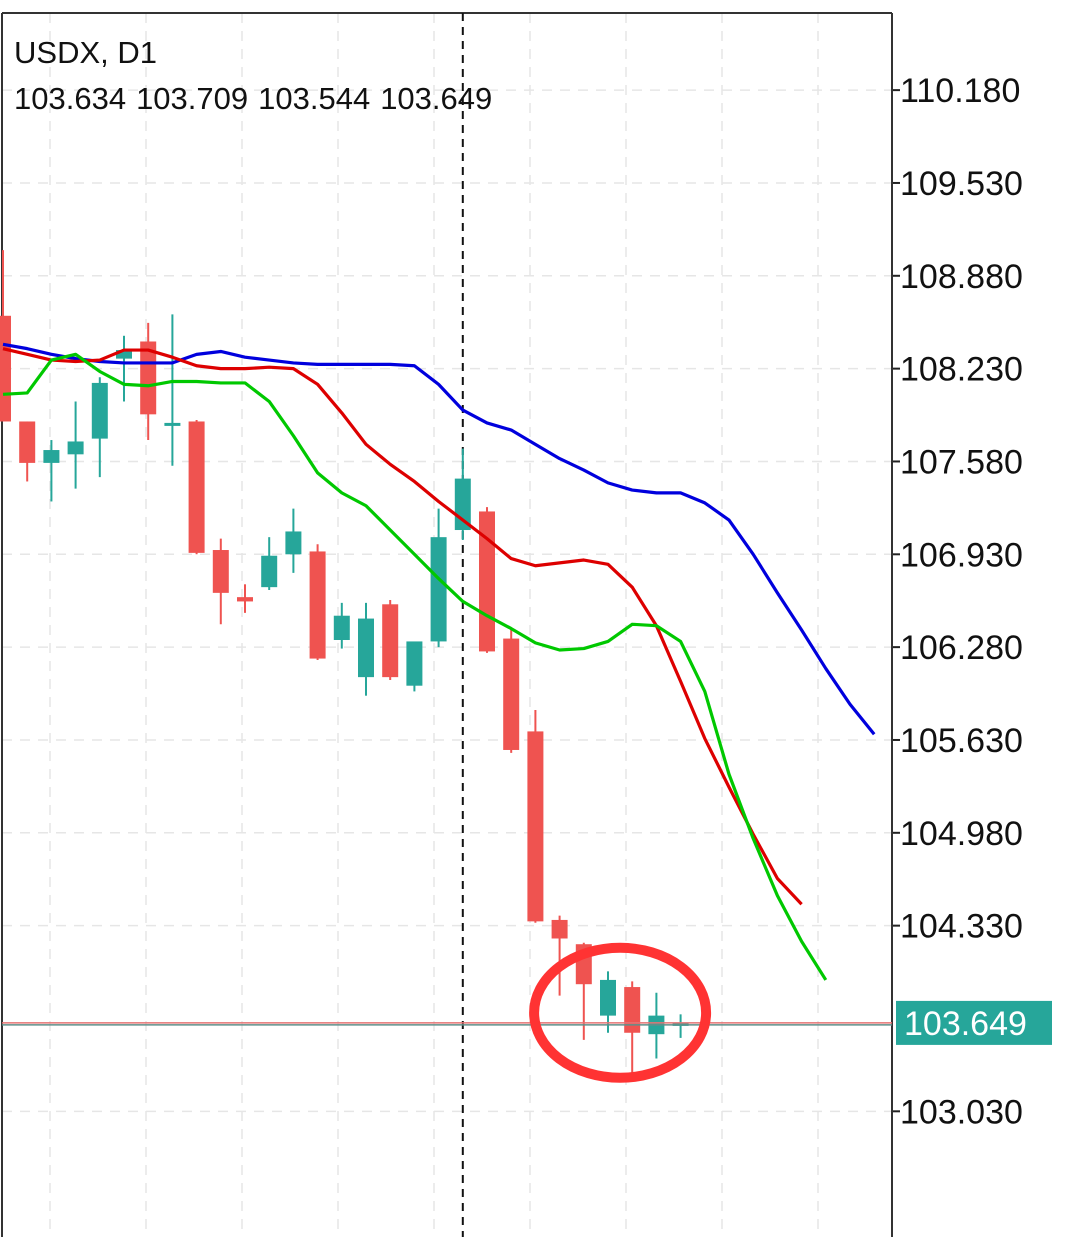 Image resolution: width=1080 pixels, height=1237 pixels. What do you see at coordinates (965, 1024) in the screenshot?
I see `price-badge-label: 103.649` at bounding box center [965, 1024].